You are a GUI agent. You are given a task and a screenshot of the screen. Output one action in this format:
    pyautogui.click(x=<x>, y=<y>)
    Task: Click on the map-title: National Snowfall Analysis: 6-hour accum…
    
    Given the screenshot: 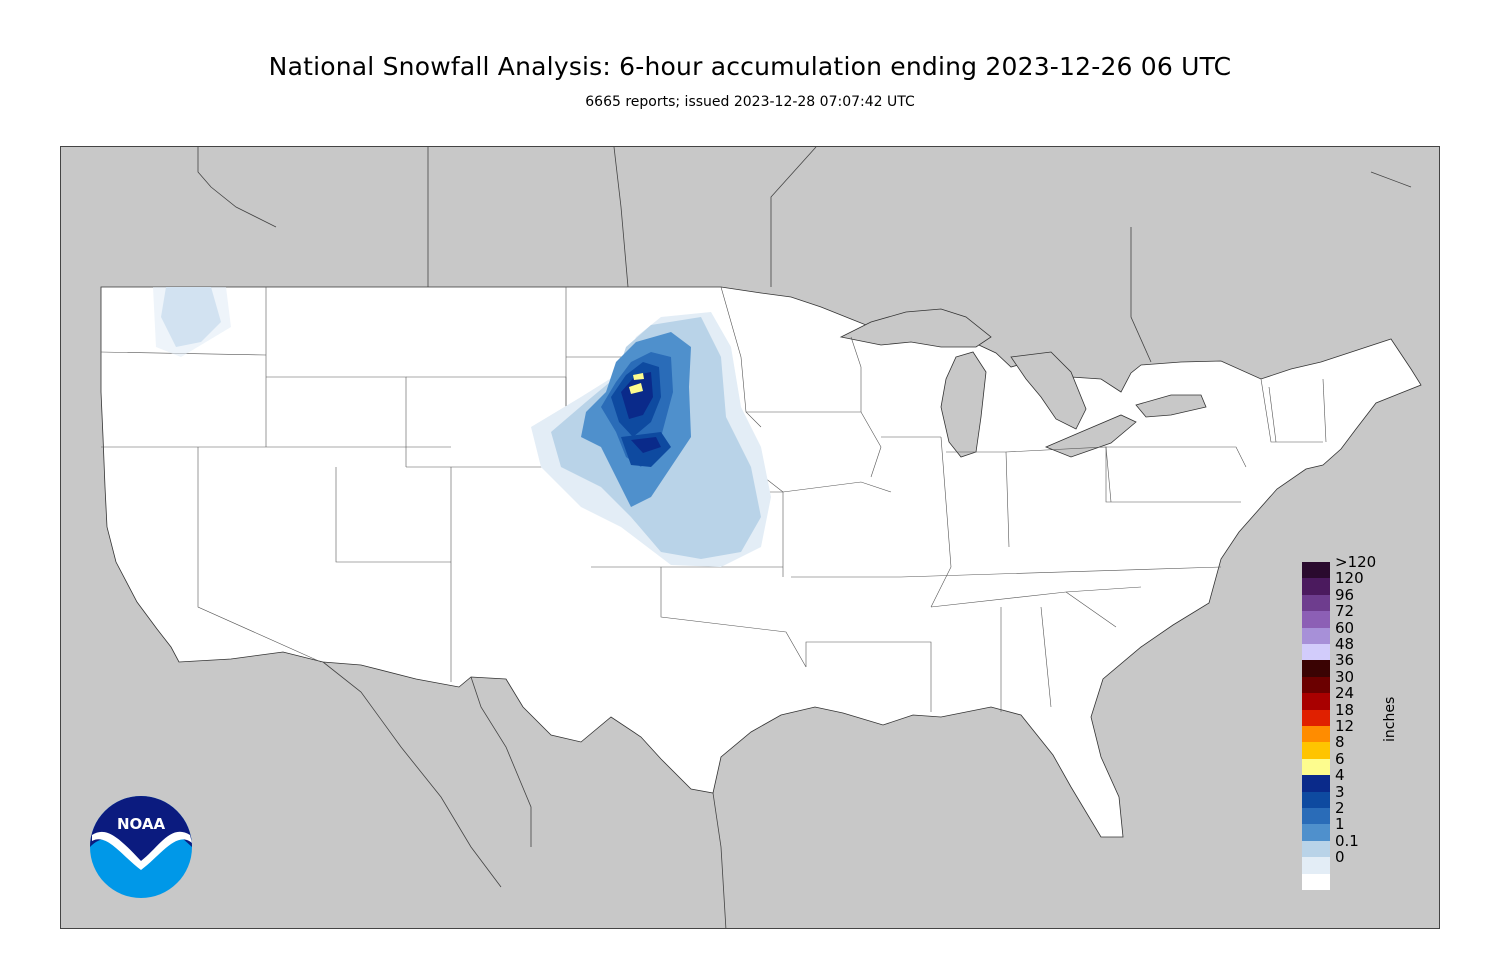 What is the action you would take?
    pyautogui.click(x=750, y=66)
    